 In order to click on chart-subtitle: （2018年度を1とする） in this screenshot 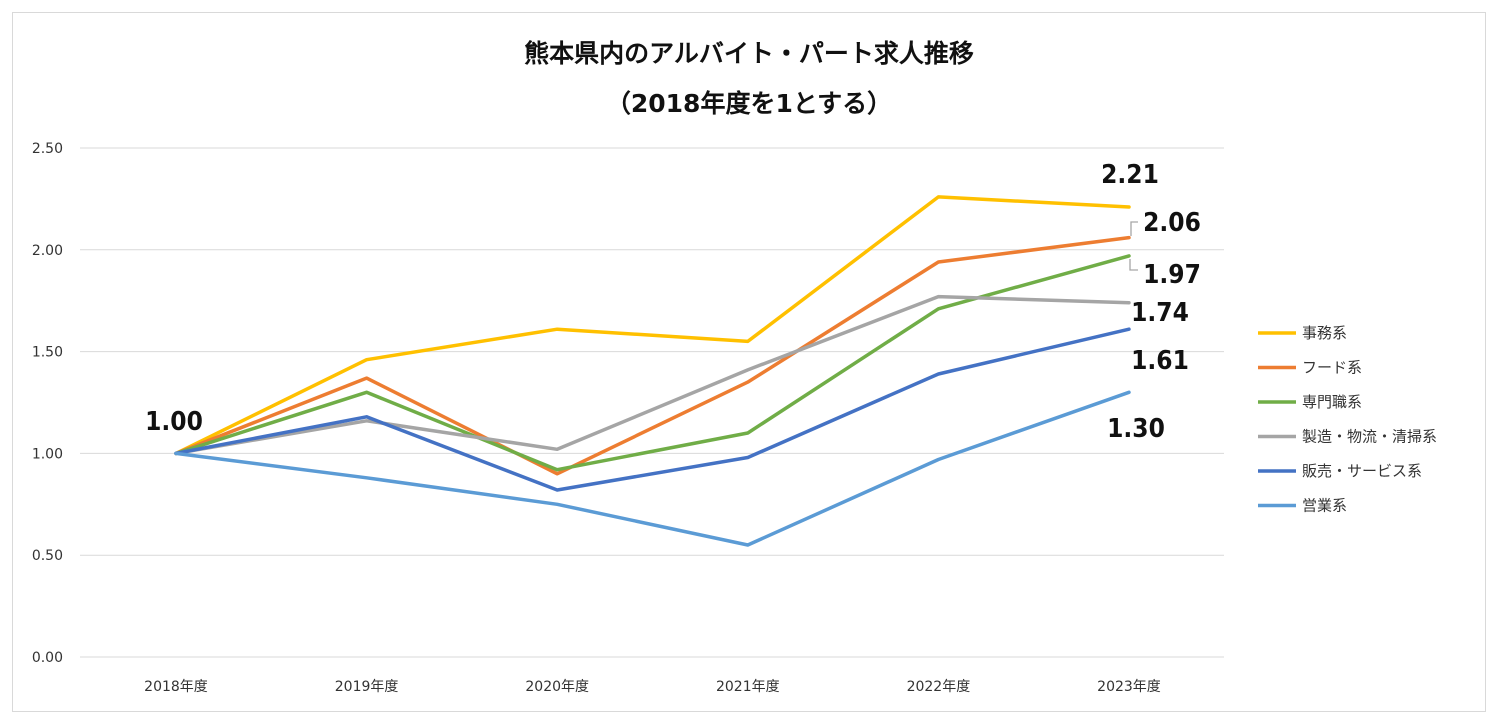, I will do `click(749, 103)`.